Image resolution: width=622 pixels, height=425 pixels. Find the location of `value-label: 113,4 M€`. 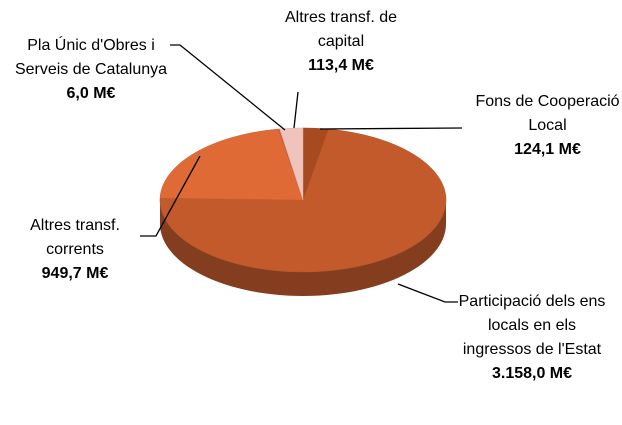

value-label: 113,4 M€ is located at coordinates (341, 65).